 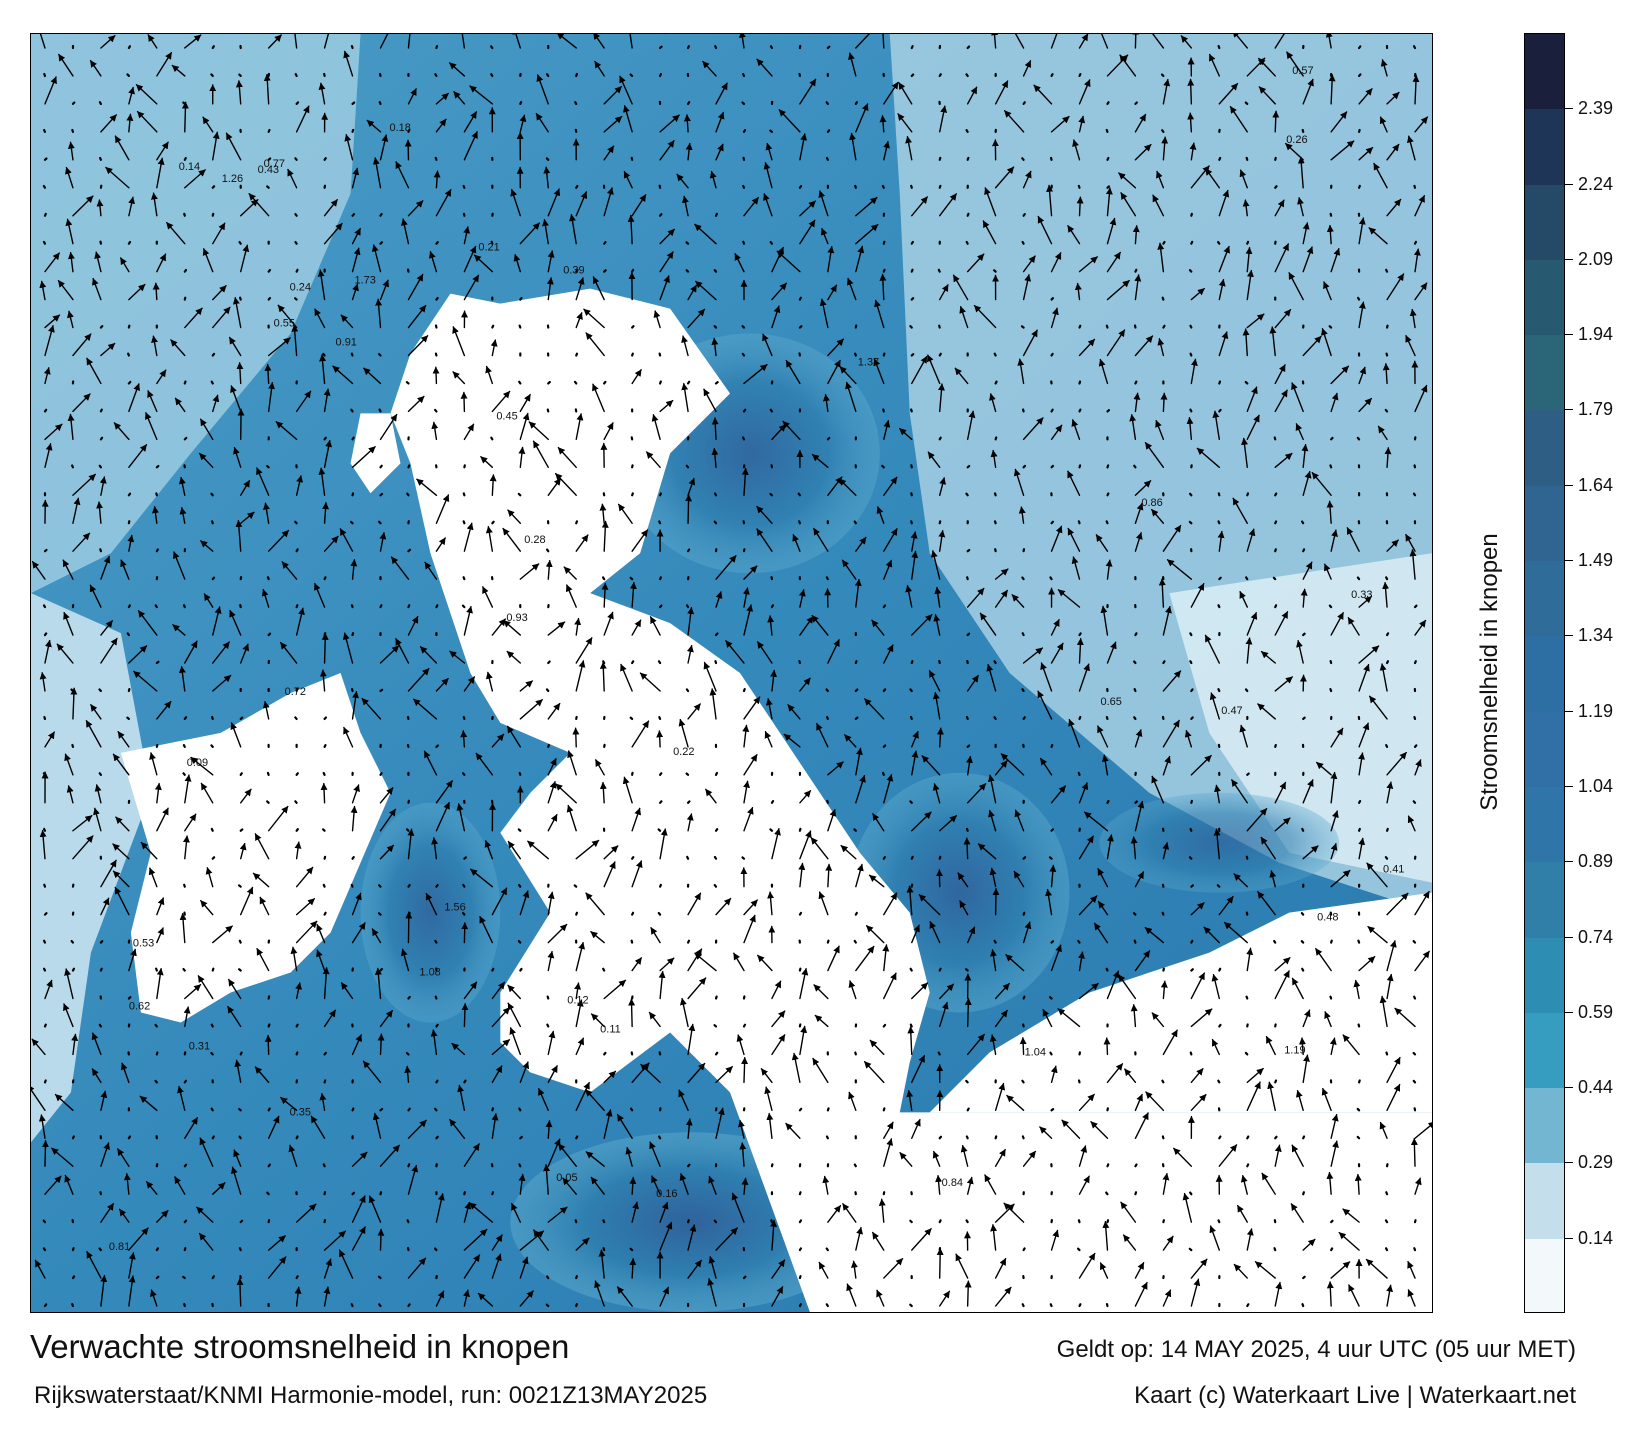 What do you see at coordinates (139, 1006) in the screenshot?
I see `speed-label: 0.62` at bounding box center [139, 1006].